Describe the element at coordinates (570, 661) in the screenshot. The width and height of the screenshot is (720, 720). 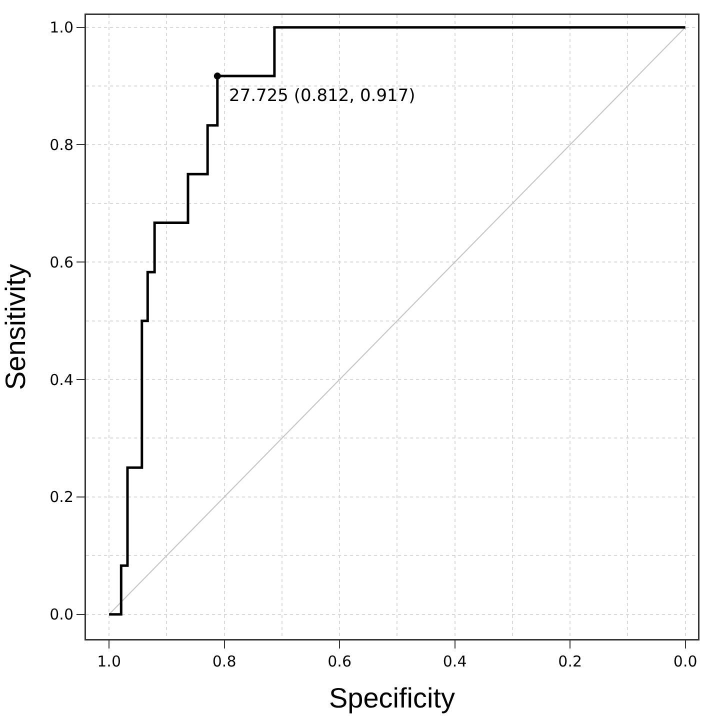
I see `x-tick-label: 0.2` at that location.